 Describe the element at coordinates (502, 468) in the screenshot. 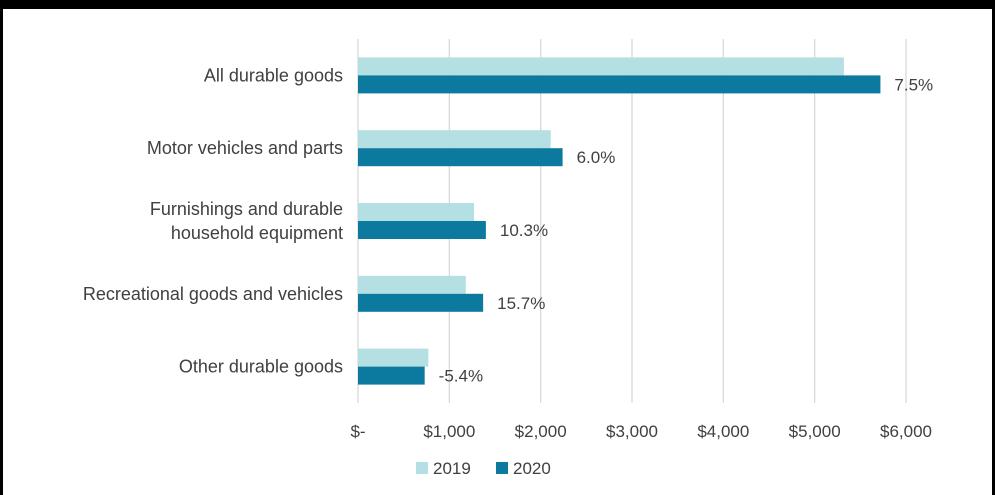

I see `legend-swatch-2020` at that location.